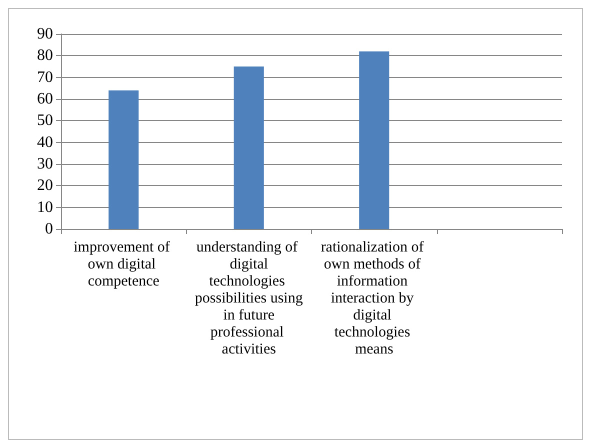  What do you see at coordinates (45, 55) in the screenshot?
I see `y-tick-label: 80` at bounding box center [45, 55].